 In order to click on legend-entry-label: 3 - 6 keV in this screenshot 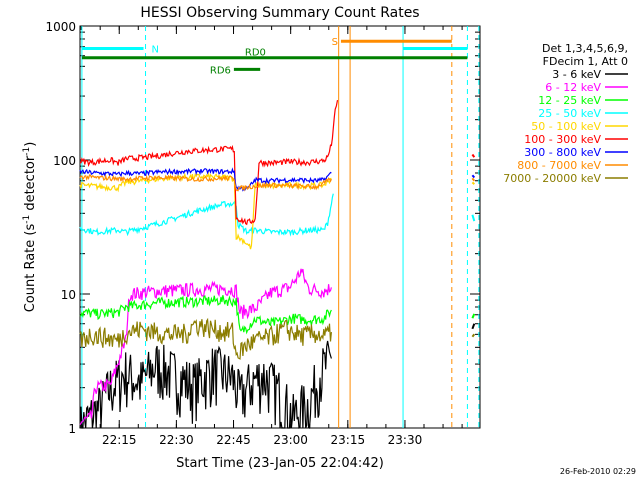, I will do `click(576, 74)`.